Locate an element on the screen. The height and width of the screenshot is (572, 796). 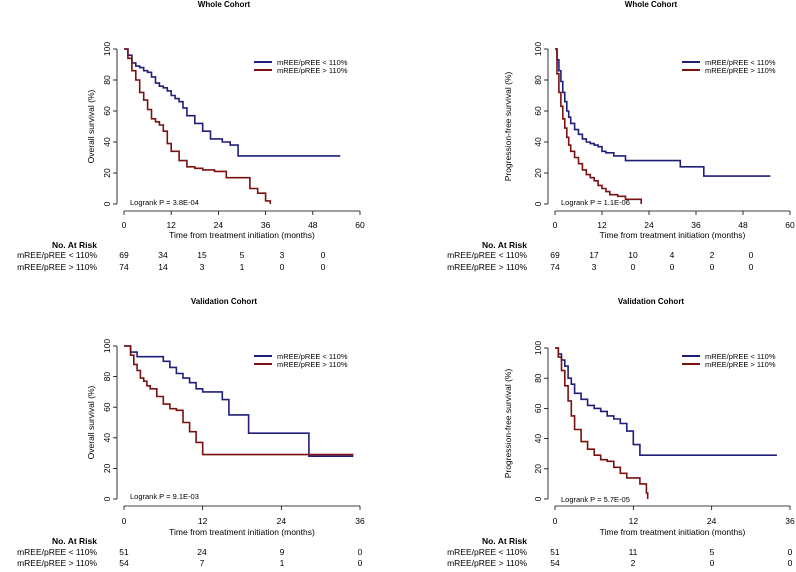
risk-count: 1 is located at coordinates (242, 267).